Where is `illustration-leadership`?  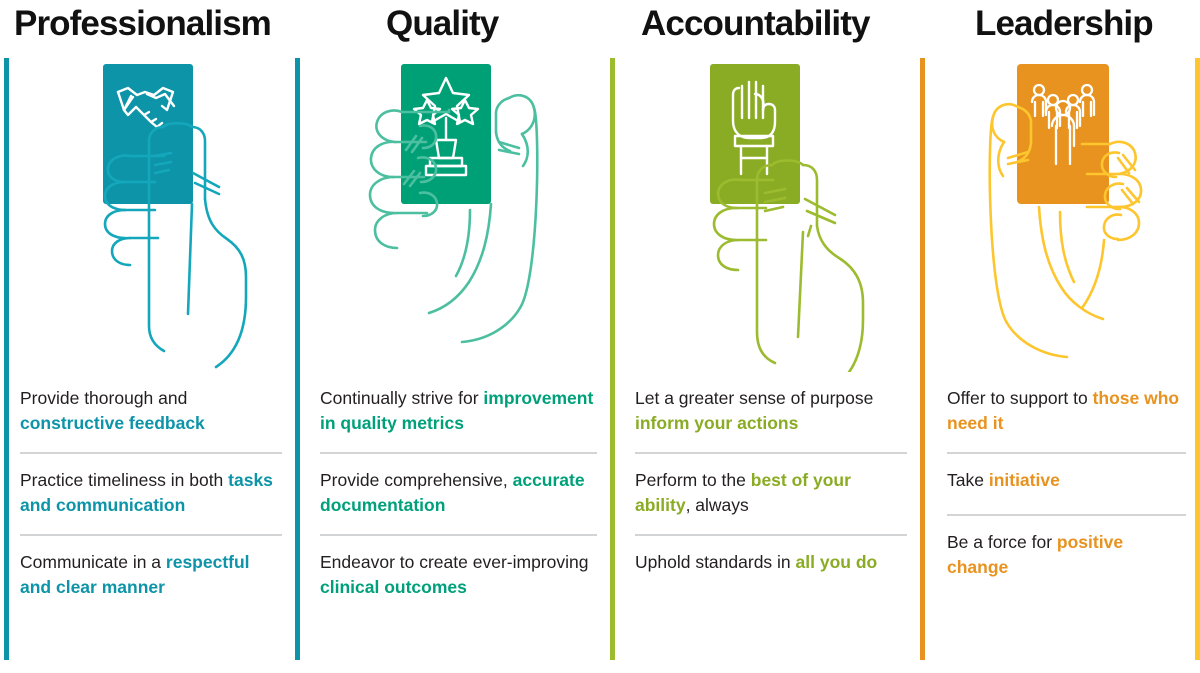
illustration-leadership is located at coordinates (1062, 212).